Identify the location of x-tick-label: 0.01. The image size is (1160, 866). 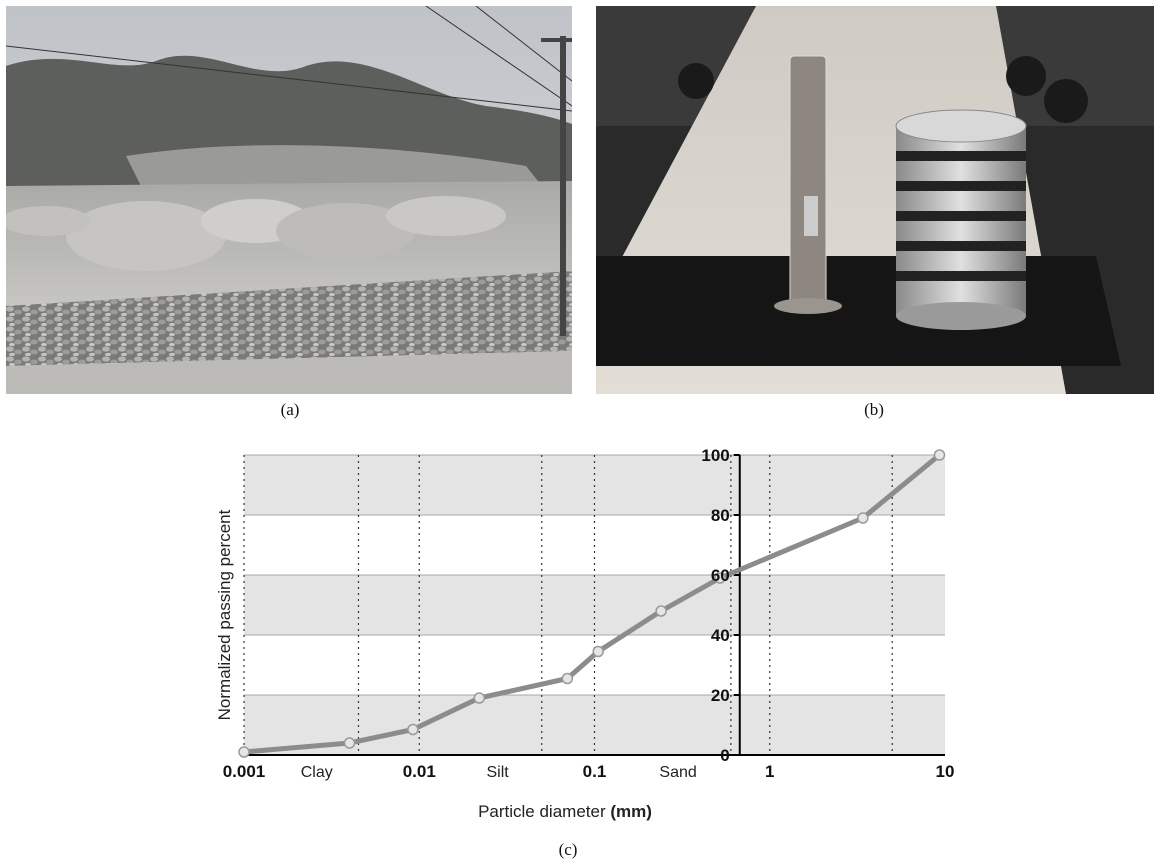
(419, 771).